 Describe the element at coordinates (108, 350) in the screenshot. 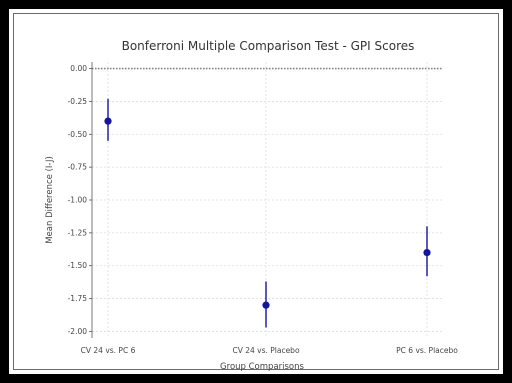

I see `x-tick-label: CV 24 vs. PC 6` at that location.